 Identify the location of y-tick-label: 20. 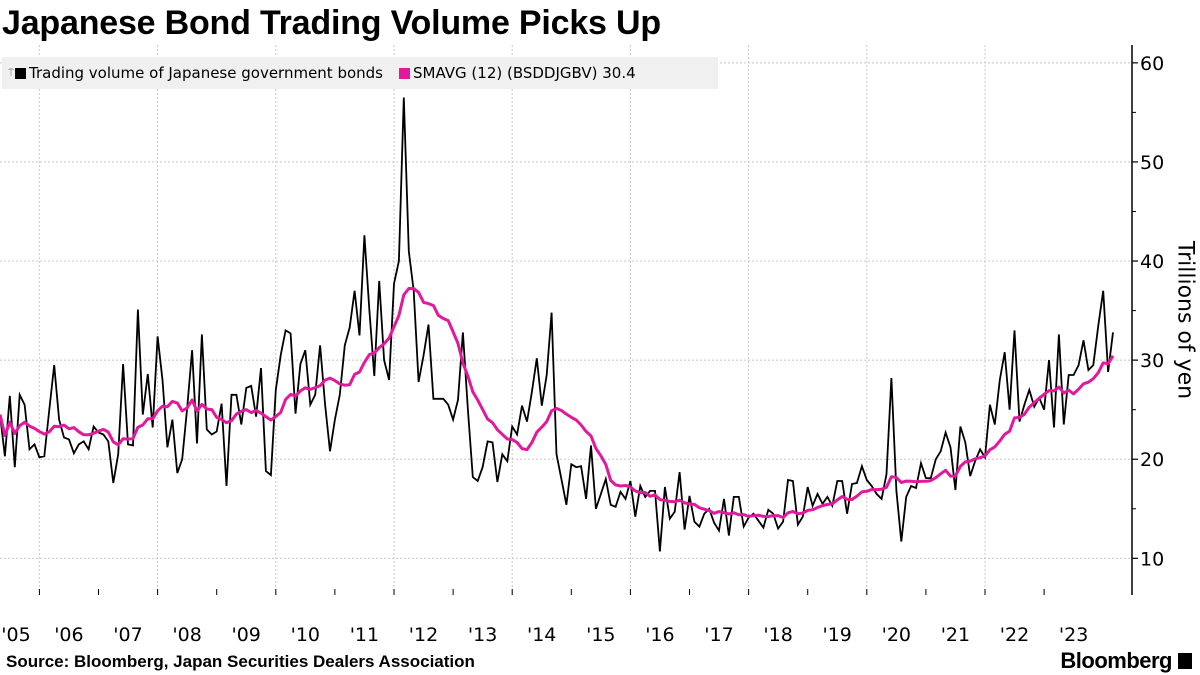
(1152, 460).